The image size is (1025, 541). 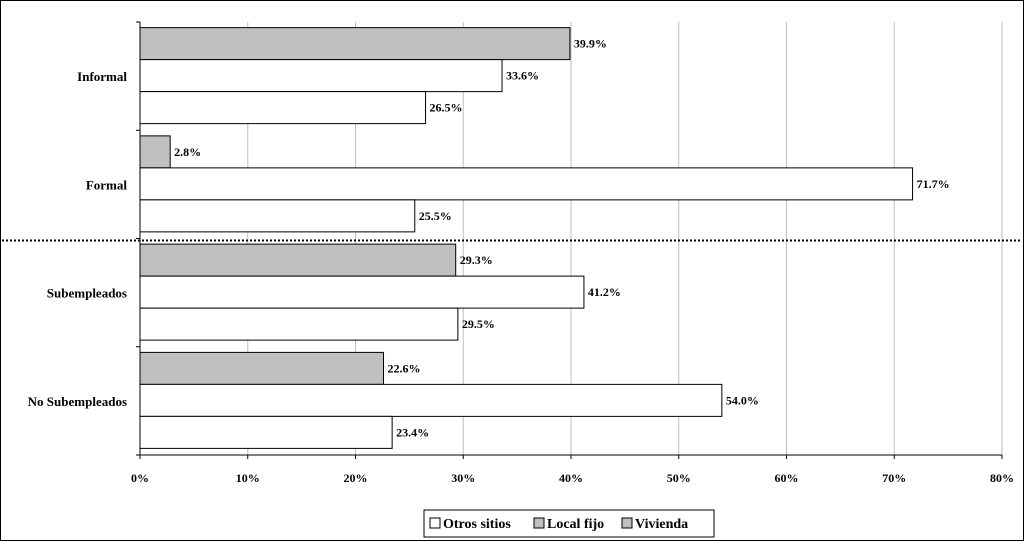 What do you see at coordinates (742, 400) in the screenshot?
I see `data-label: 54.0%` at bounding box center [742, 400].